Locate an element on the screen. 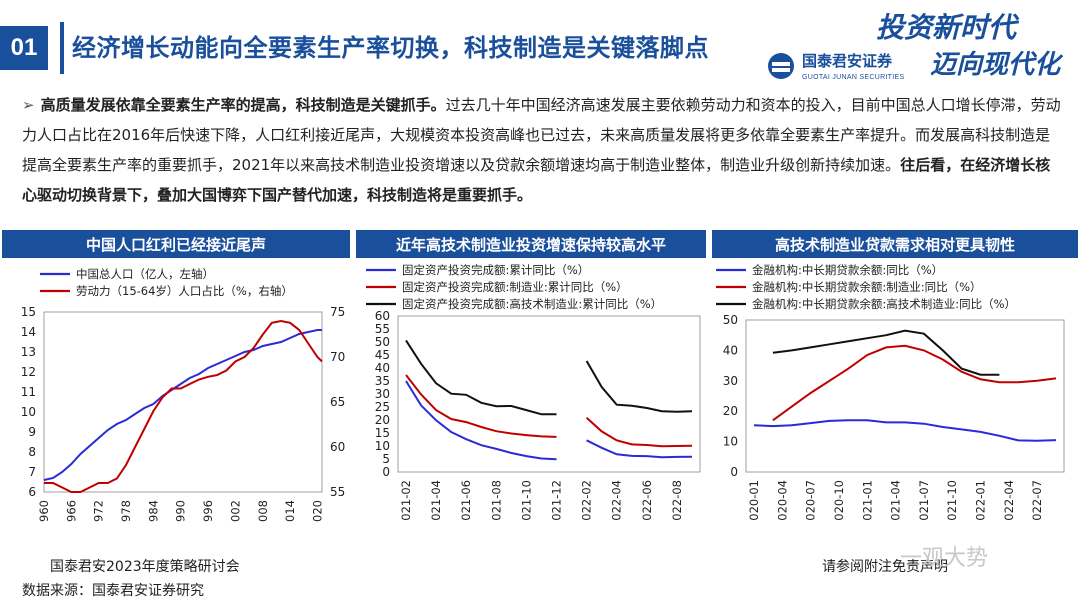  chart3-xtick-6: 2021-07 is located at coordinates (924, 501).